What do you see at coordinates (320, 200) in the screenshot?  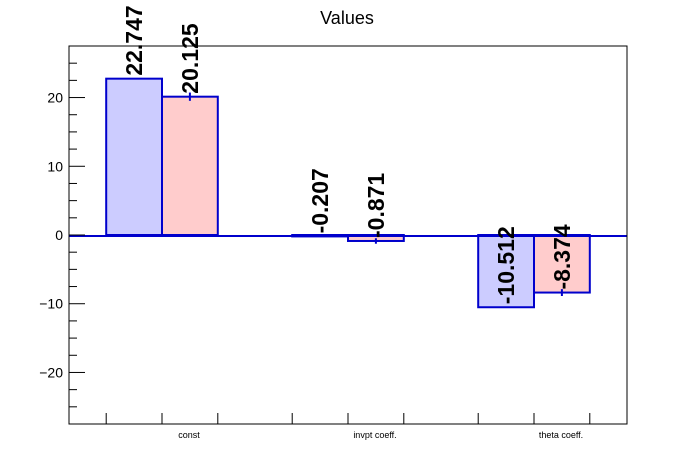 I see `data-label-s1-1: -0.207` at bounding box center [320, 200].